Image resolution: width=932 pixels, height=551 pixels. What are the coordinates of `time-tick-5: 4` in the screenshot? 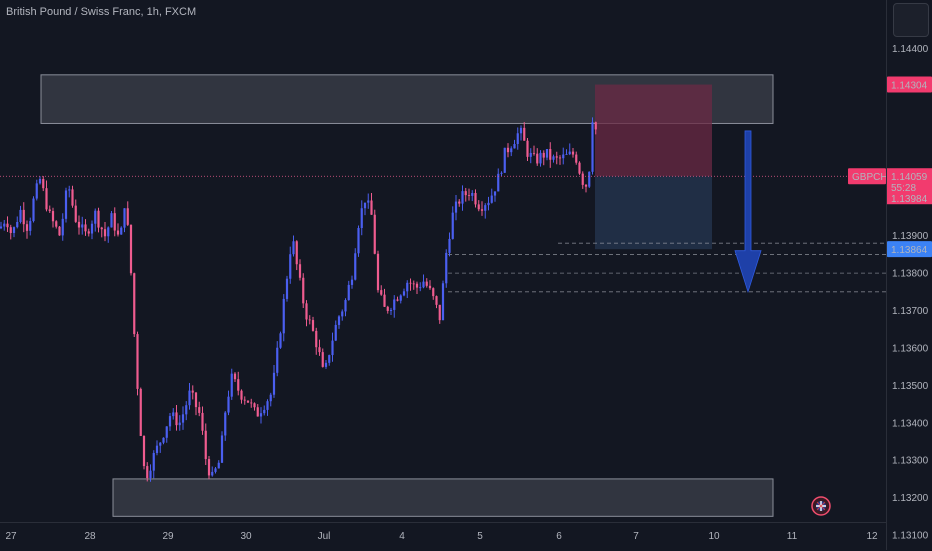 It's located at (402, 536).